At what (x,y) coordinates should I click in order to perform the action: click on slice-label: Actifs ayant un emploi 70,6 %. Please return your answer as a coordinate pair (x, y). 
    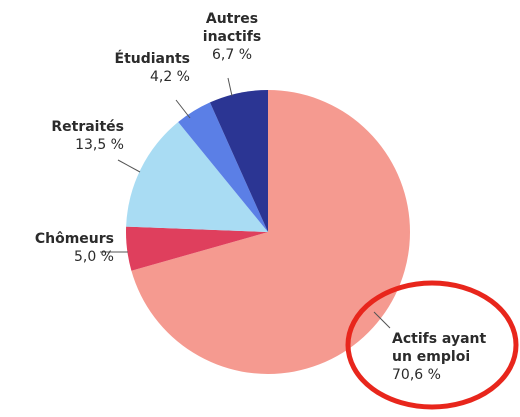
    Looking at the image, I should click on (447, 357).